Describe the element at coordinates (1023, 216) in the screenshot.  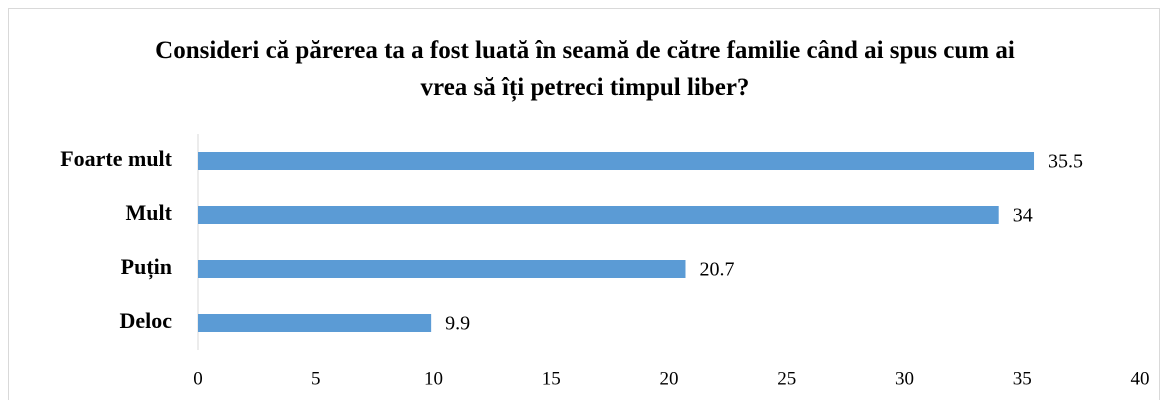
I see `value-label: 34` at that location.